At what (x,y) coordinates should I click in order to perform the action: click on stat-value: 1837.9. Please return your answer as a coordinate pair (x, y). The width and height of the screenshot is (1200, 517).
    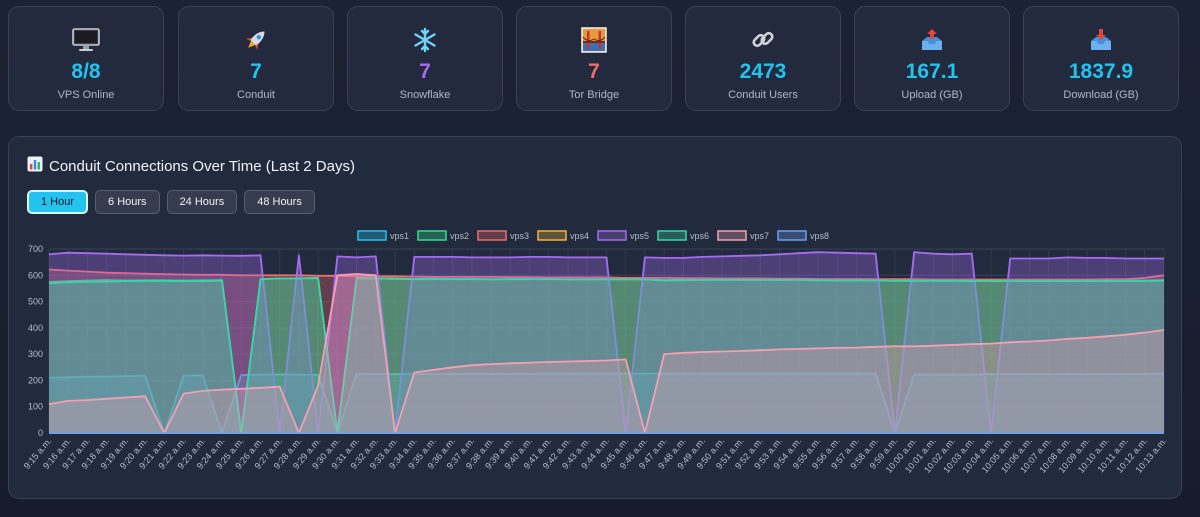
    Looking at the image, I should click on (1101, 71).